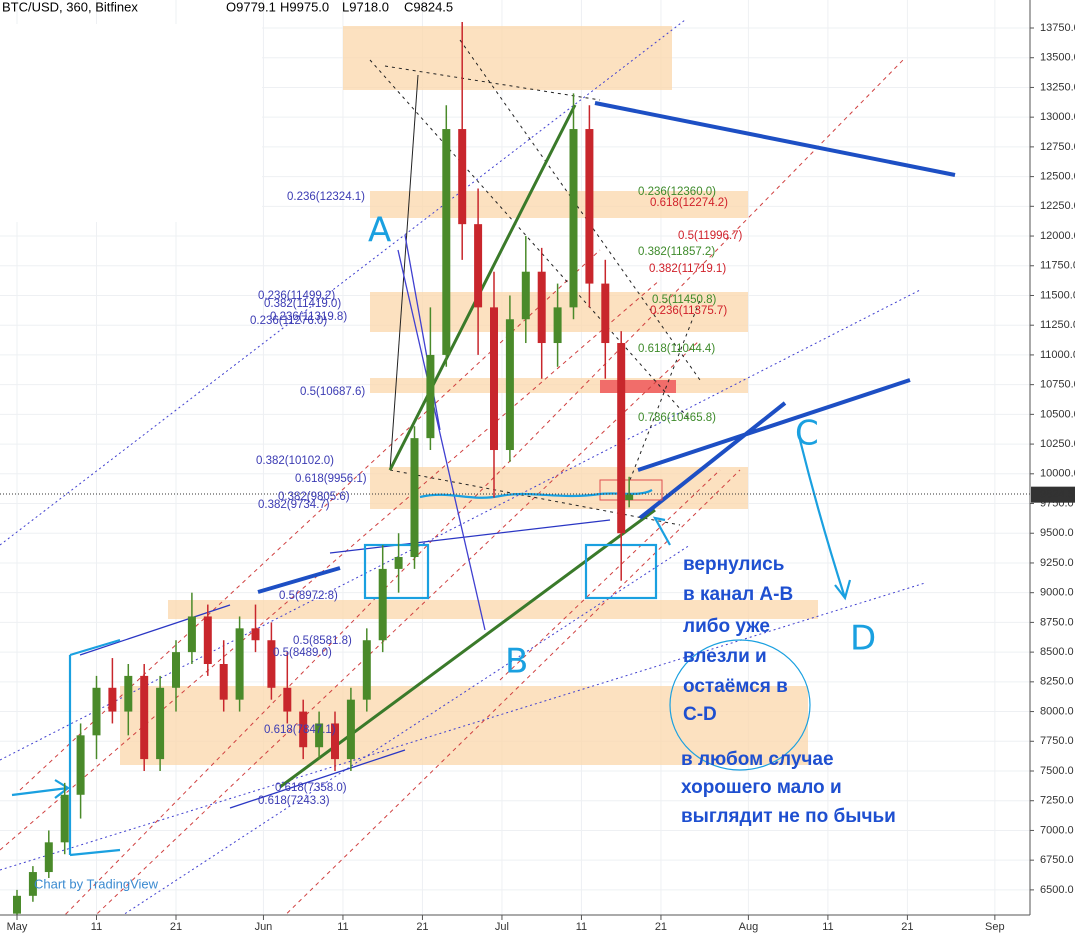 The width and height of the screenshot is (1075, 943). What do you see at coordinates (738, 594) in the screenshot?
I see `note-line: в канал A-B` at bounding box center [738, 594].